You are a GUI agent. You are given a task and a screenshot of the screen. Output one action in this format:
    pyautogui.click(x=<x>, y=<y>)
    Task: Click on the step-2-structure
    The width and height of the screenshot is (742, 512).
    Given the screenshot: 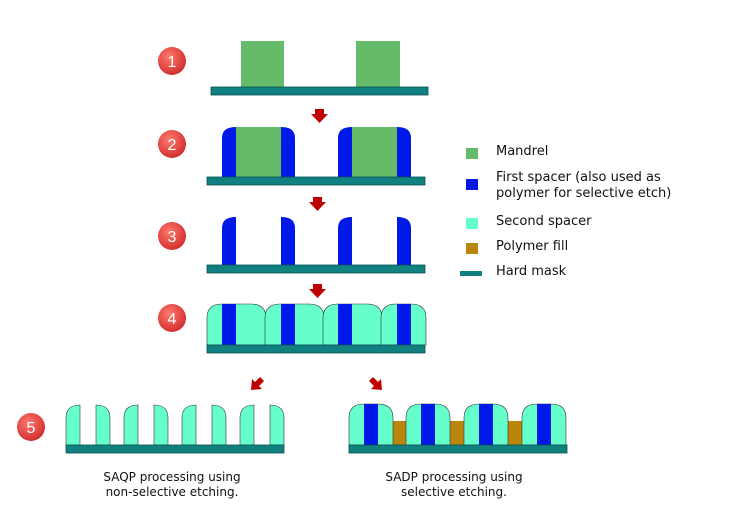 What is the action you would take?
    pyautogui.click(x=316, y=156)
    